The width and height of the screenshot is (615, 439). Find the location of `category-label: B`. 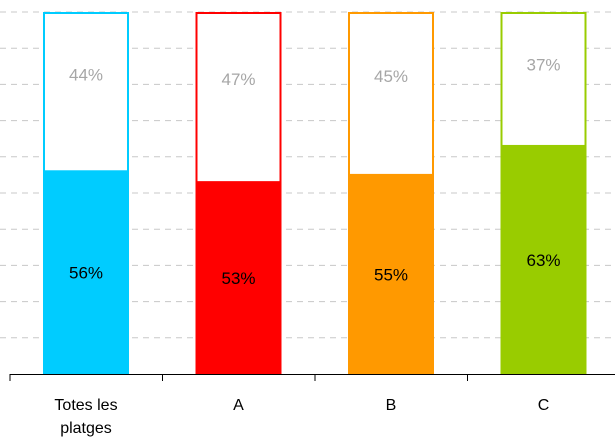

category-label: B is located at coordinates (391, 405).